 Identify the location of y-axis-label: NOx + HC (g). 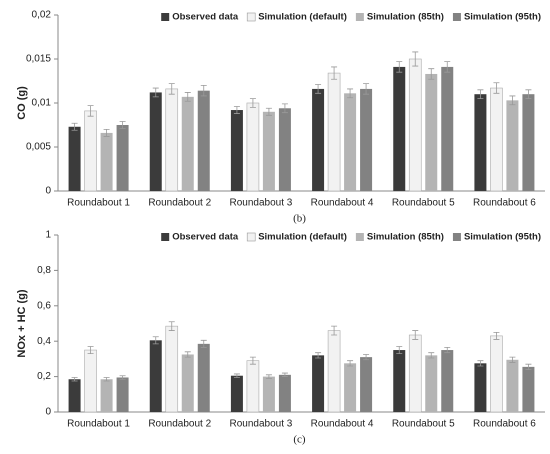
(22, 323).